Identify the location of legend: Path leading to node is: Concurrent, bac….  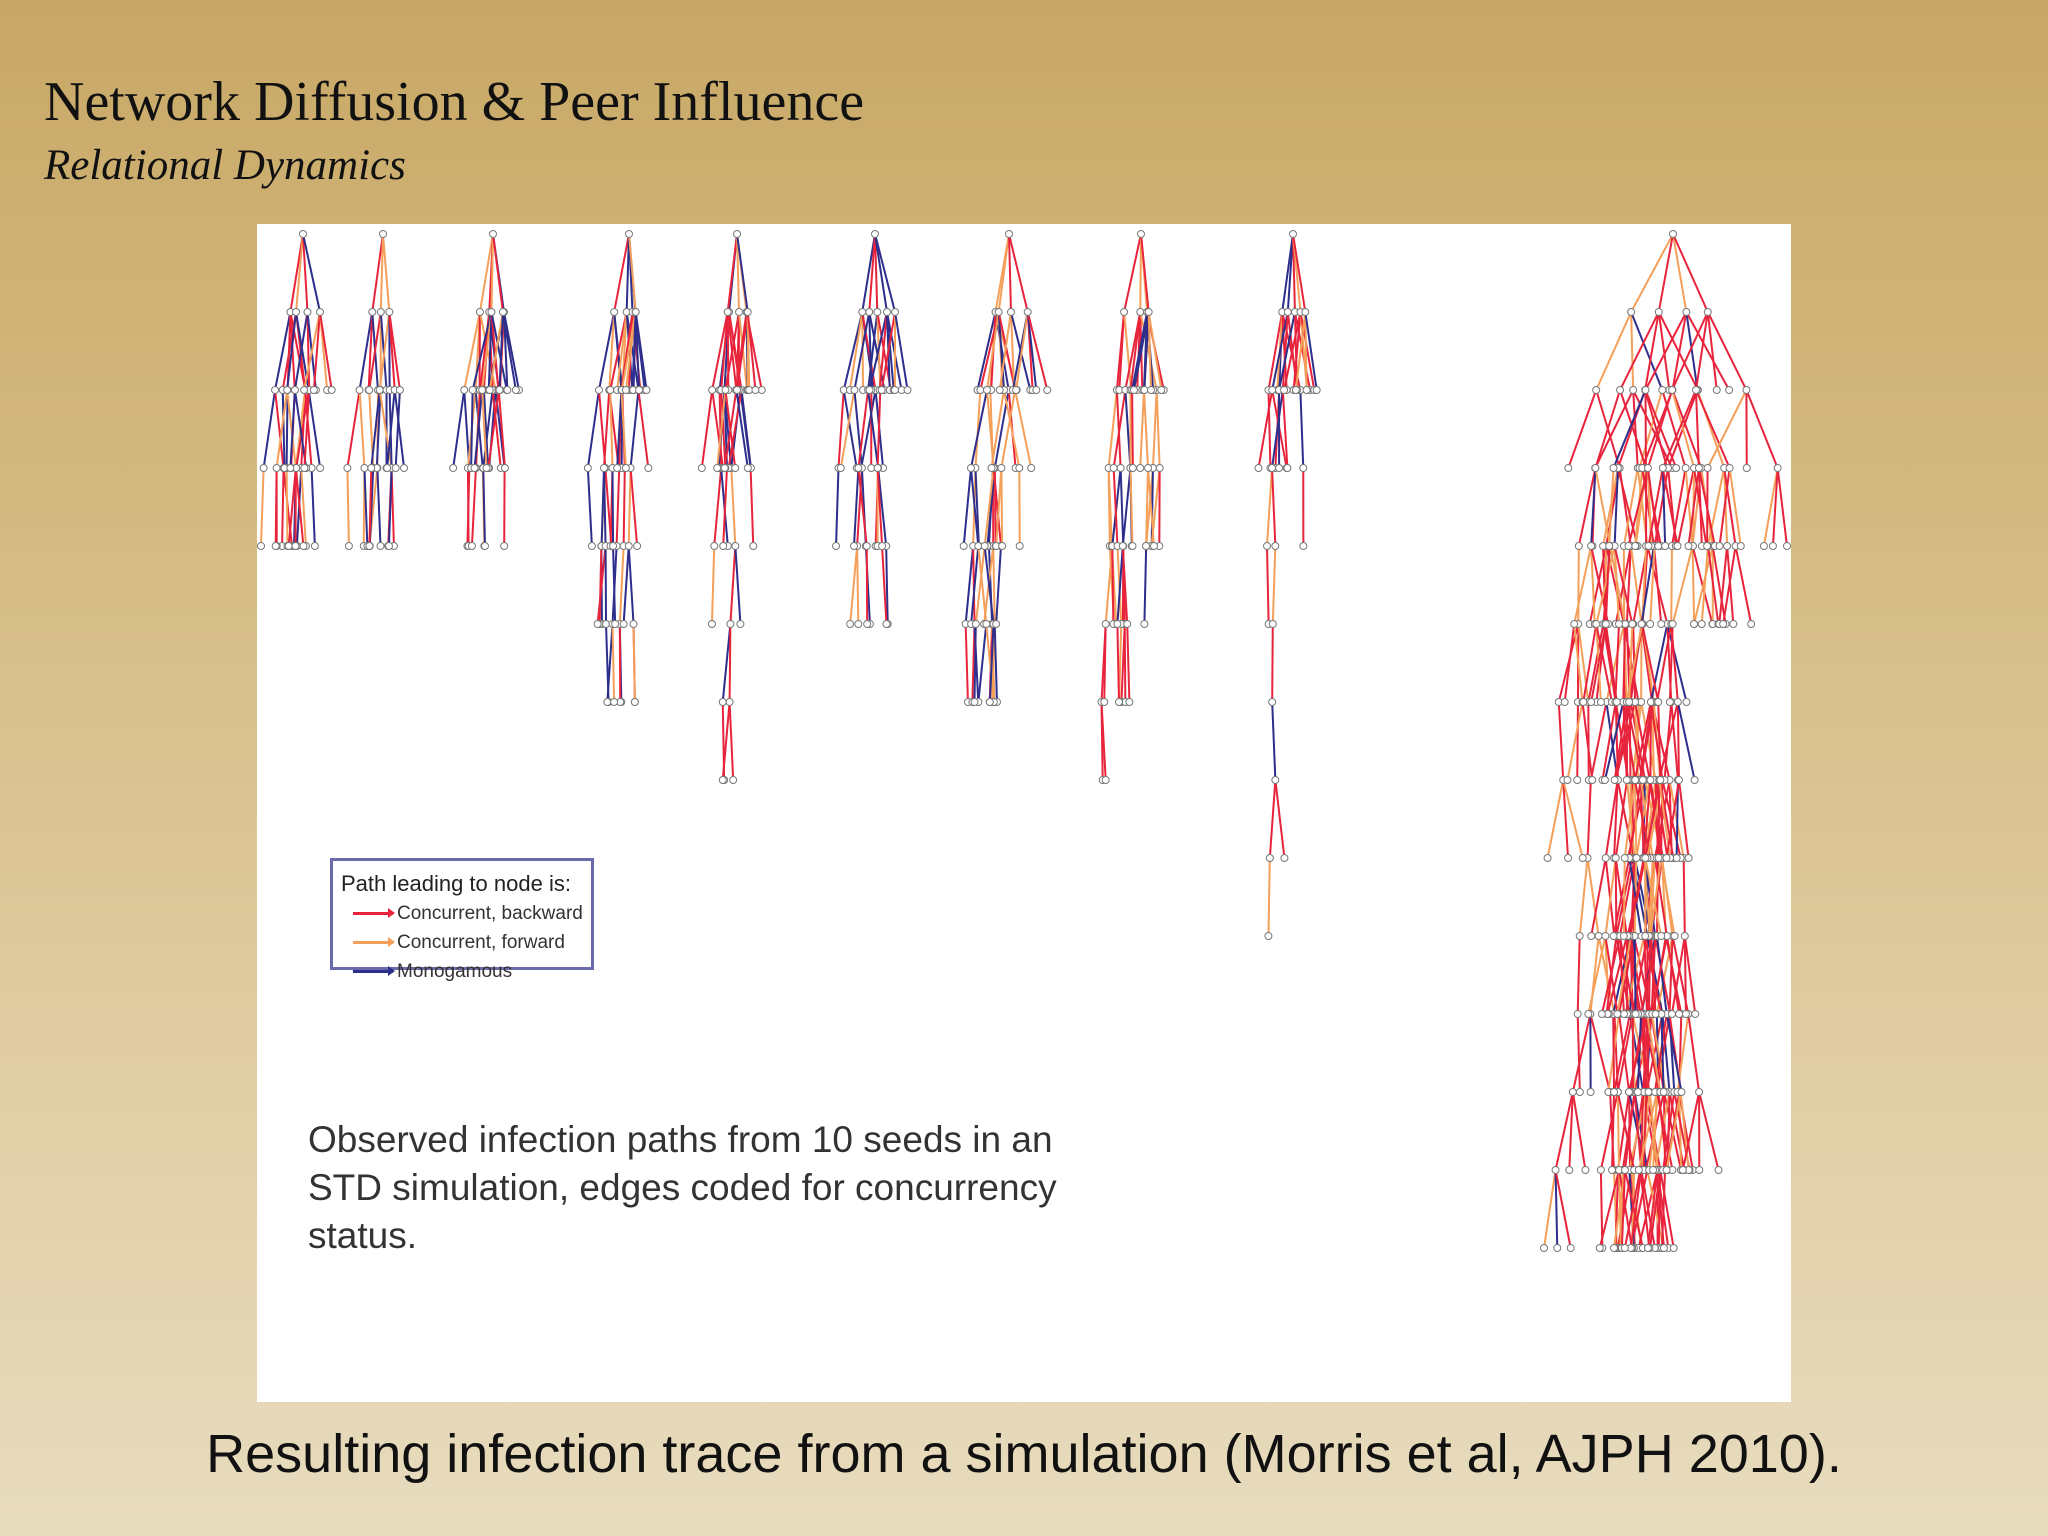
(462, 920).